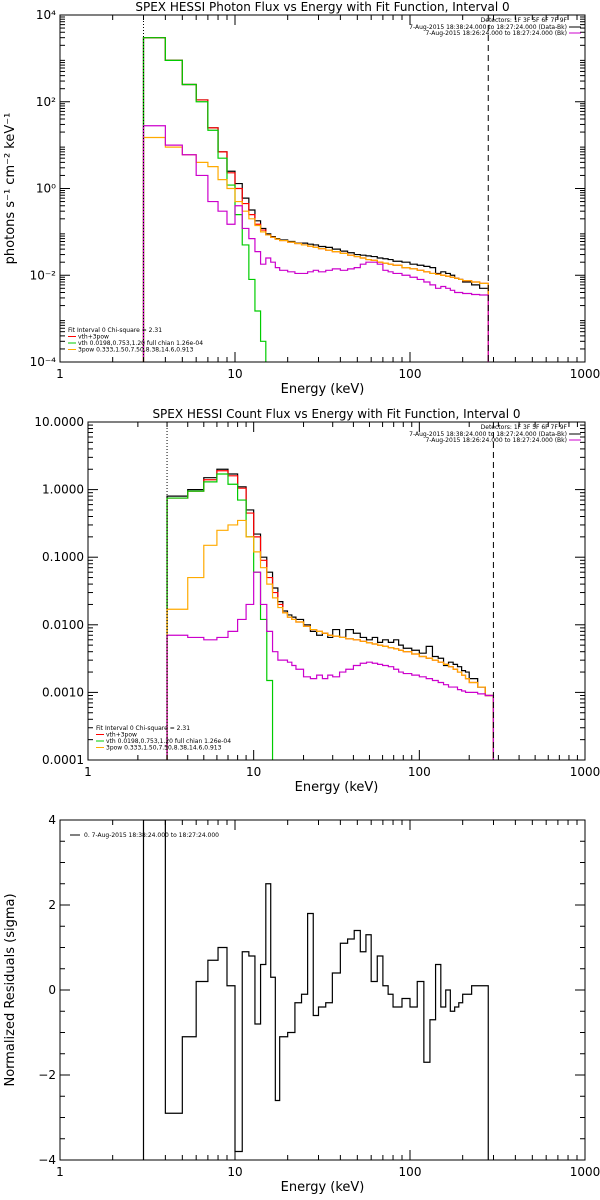 Image resolution: width=600 pixels, height=1200 pixels. Describe the element at coordinates (52, 905) in the screenshot. I see `y-tick-label: 2` at that location.